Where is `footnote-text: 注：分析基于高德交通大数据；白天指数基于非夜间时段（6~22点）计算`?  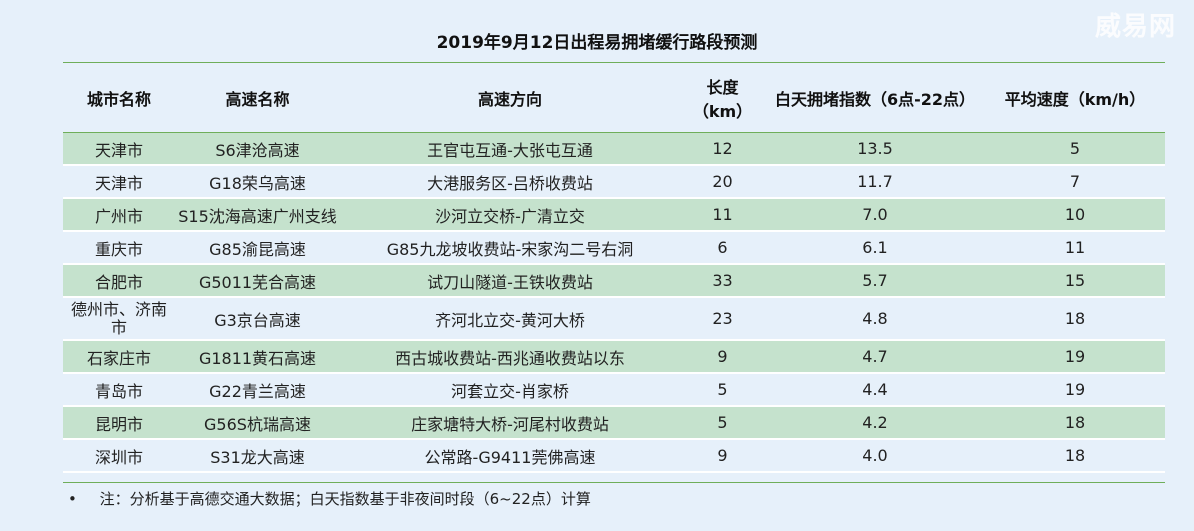
footnote-text: 注：分析基于高德交通大数据；白天指数基于非夜间时段（6~22点）计算 is located at coordinates (345, 499).